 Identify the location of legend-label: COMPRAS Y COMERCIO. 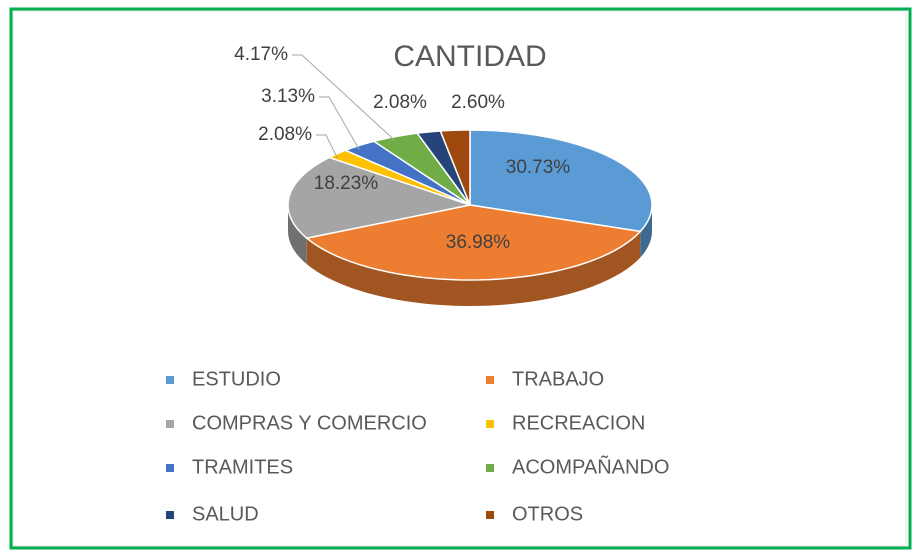
(309, 423).